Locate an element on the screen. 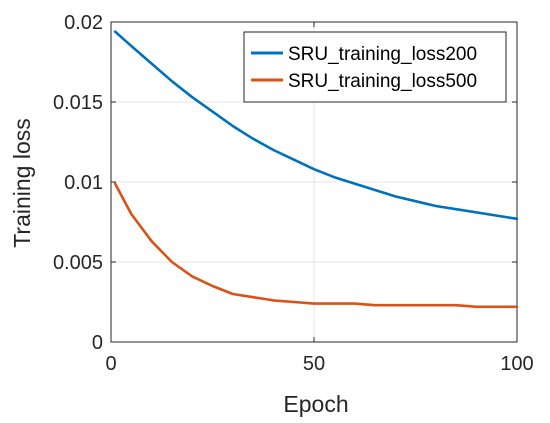 This screenshot has height=423, width=550. x-tick-label: 50 is located at coordinates (314, 364).